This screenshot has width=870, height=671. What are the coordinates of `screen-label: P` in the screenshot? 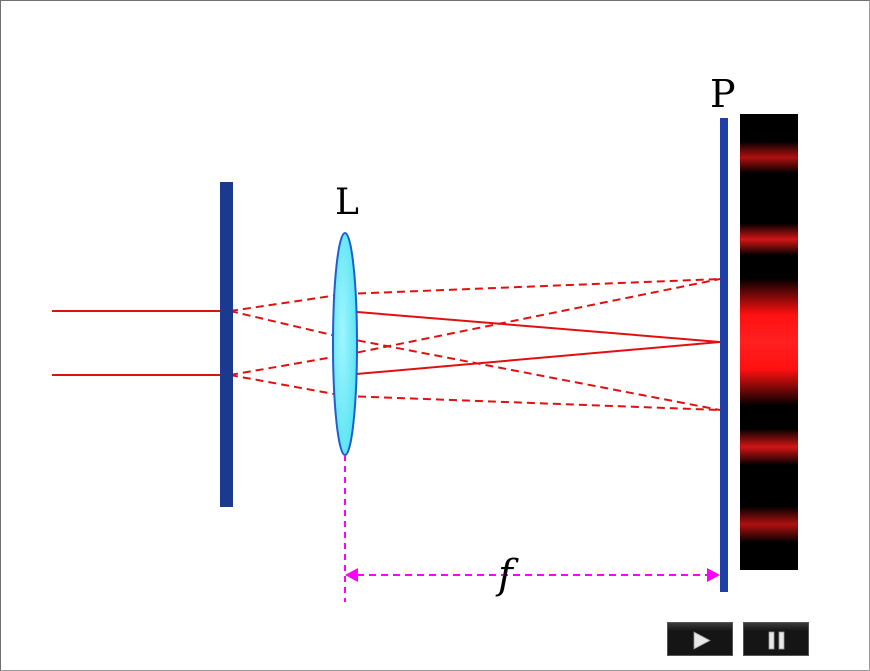 It's located at (723, 94).